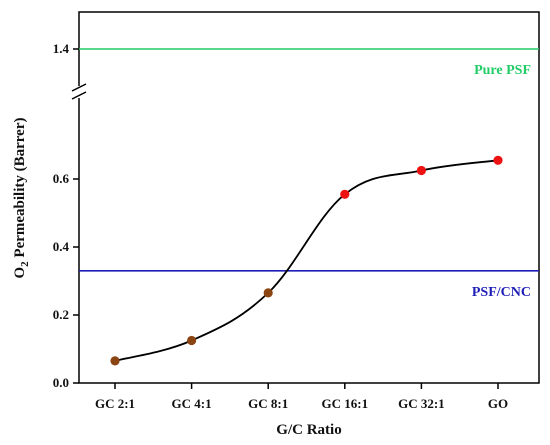 This screenshot has width=550, height=445. What do you see at coordinates (61, 48) in the screenshot?
I see `y-tick-label-upper: 1.4` at bounding box center [61, 48].